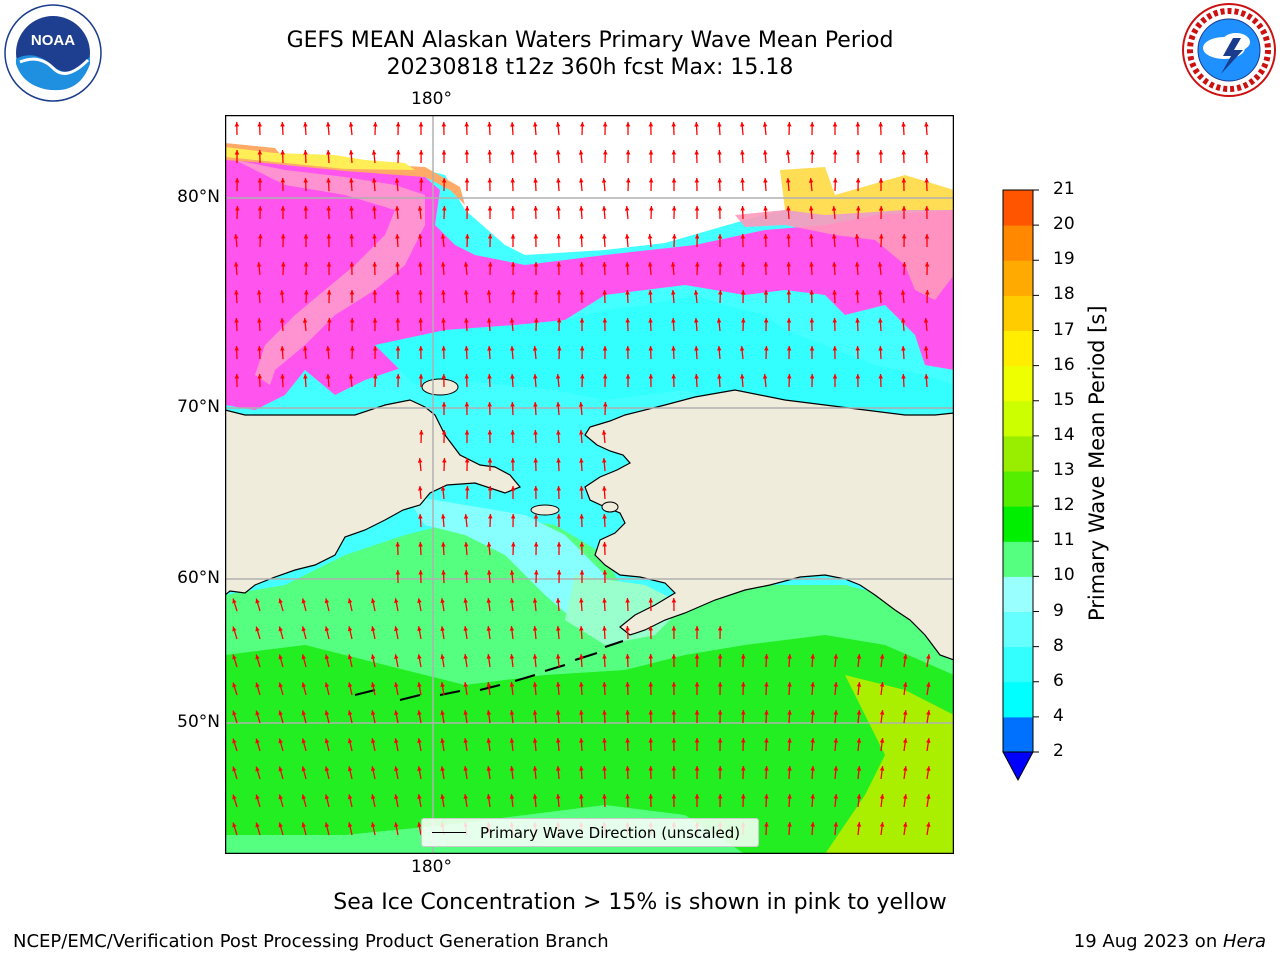  I want to click on map-legend: Primary Wave Direction (unscaled), so click(590, 832).